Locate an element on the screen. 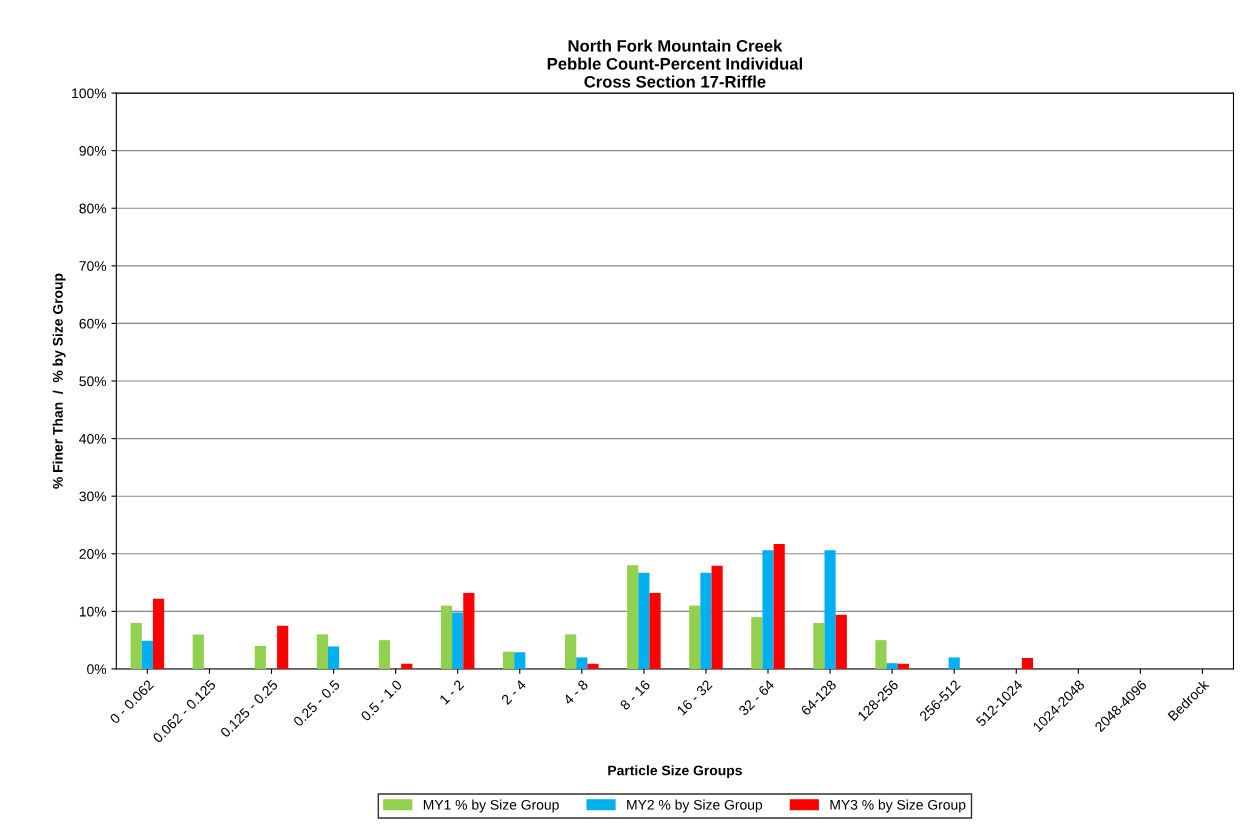  y-tick-label: 20% is located at coordinates (93, 554).